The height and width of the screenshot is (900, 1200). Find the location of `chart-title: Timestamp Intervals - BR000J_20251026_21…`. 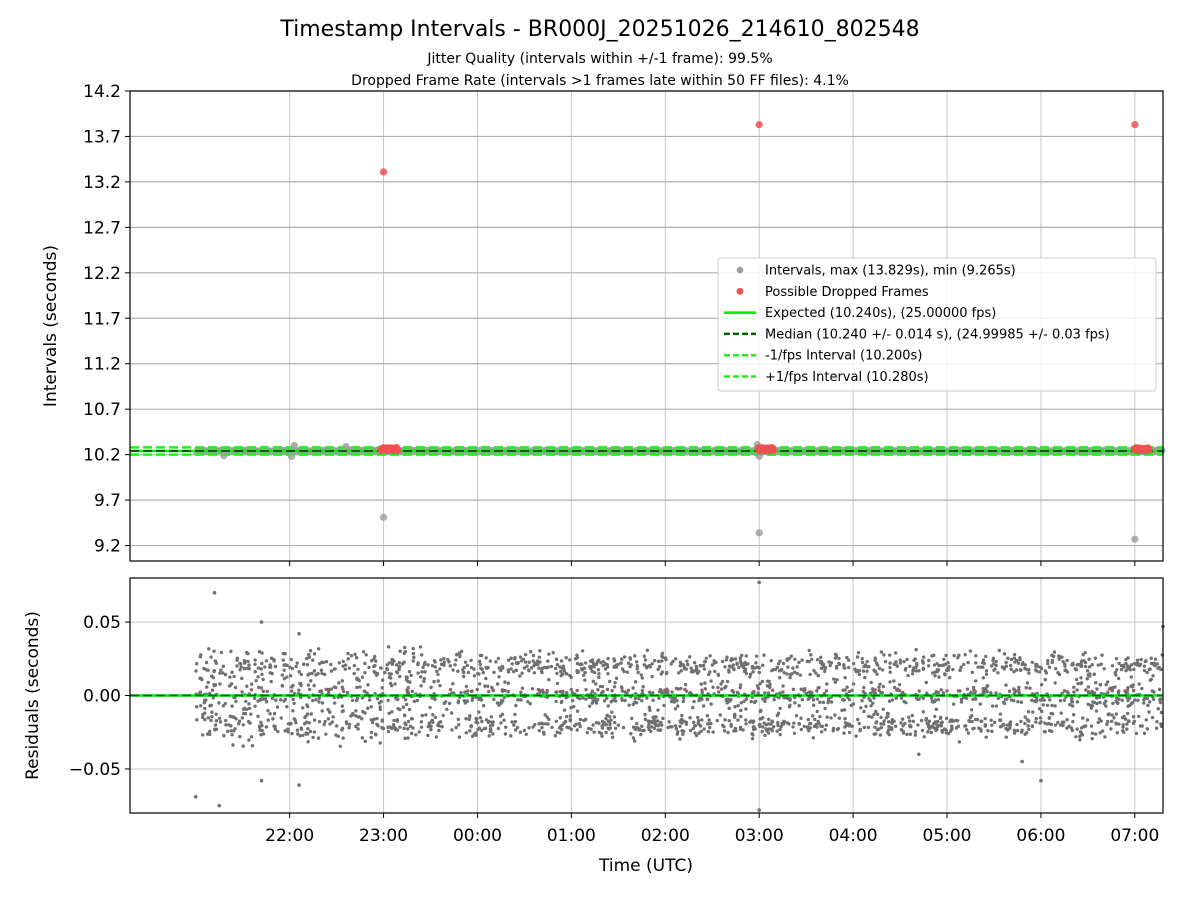

chart-title: Timestamp Intervals - BR000J_20251026_21… is located at coordinates (599, 29).